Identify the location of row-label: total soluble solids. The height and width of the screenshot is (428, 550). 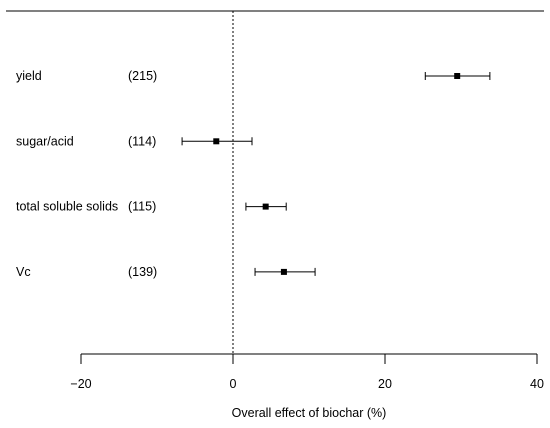
(67, 207).